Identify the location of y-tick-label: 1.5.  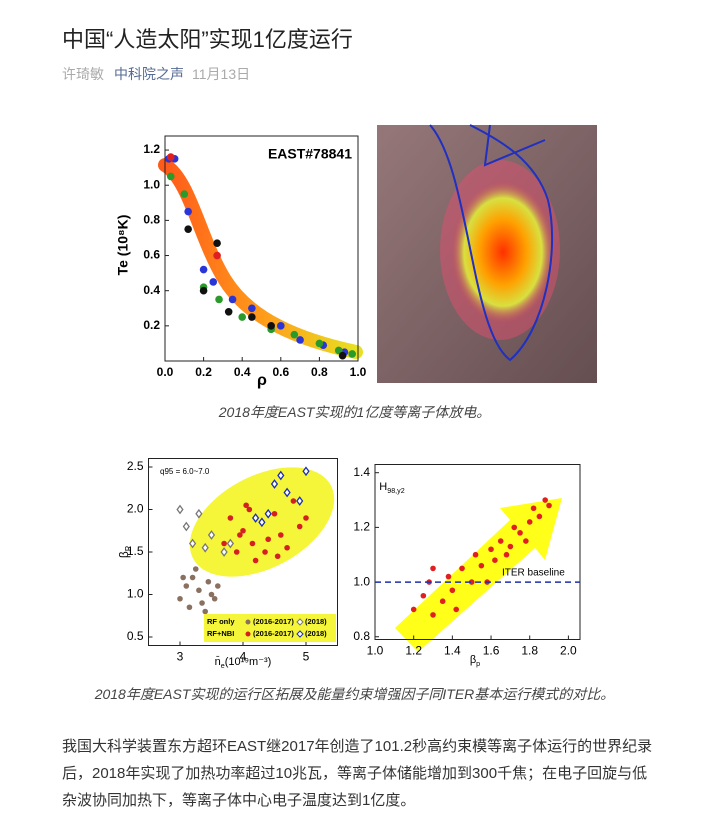
(135, 551).